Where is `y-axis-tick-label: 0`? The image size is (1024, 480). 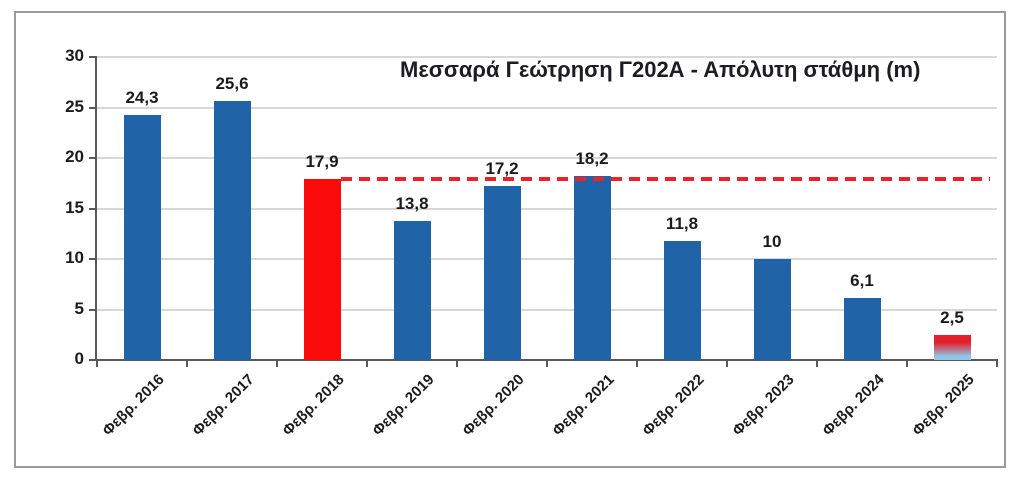 y-axis-tick-label: 0 is located at coordinates (79, 358).